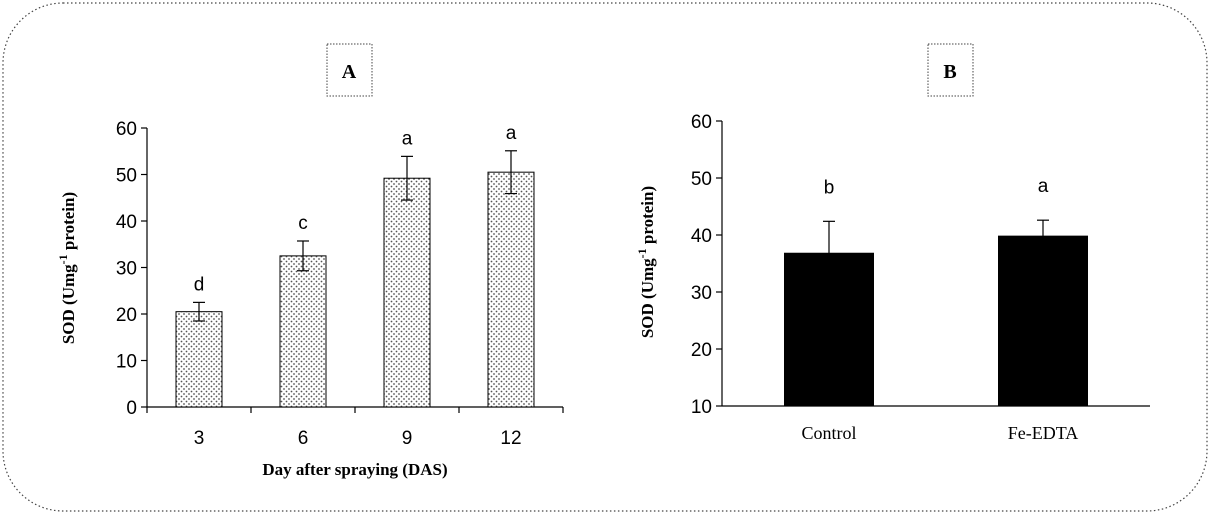 Image resolution: width=1213 pixels, height=516 pixels. What do you see at coordinates (303, 223) in the screenshot?
I see `significance-label: c` at bounding box center [303, 223].